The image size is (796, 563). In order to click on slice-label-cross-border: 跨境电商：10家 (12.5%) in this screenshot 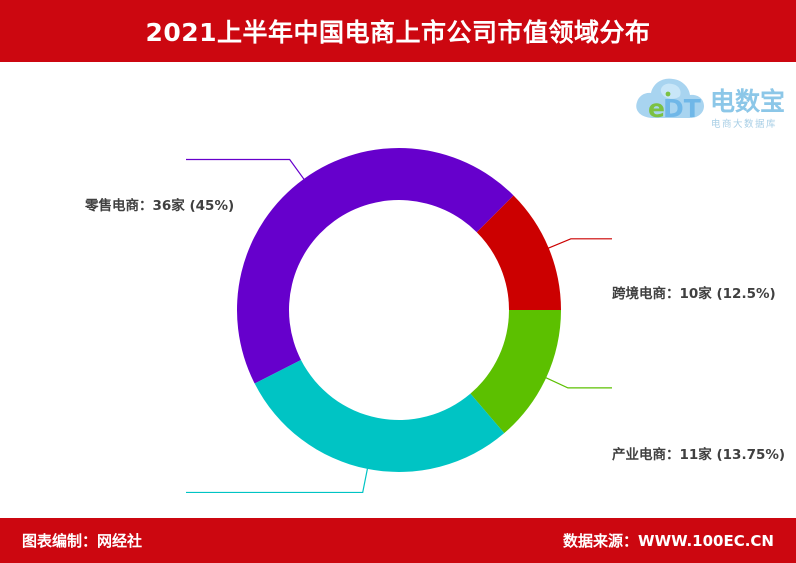, I will do `click(694, 294)`.